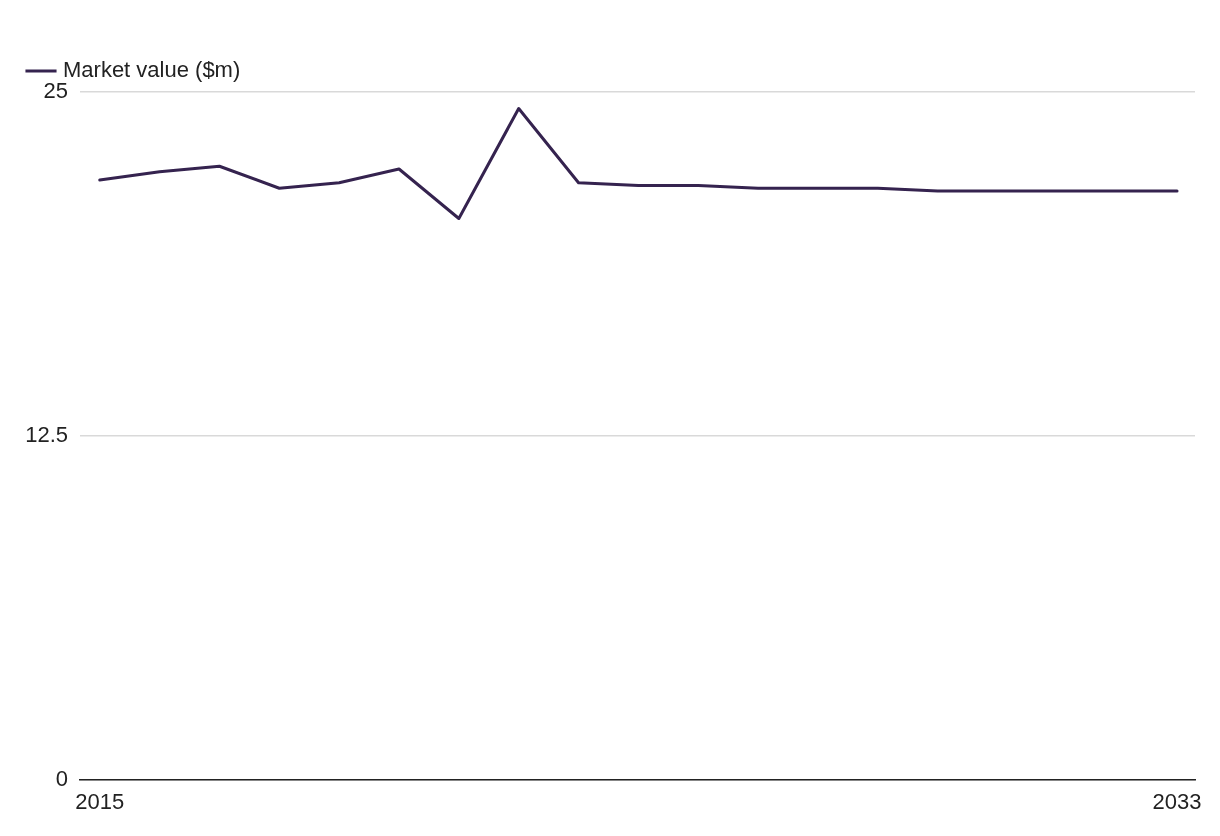  I want to click on x-tick-label: 2015, so click(100, 801).